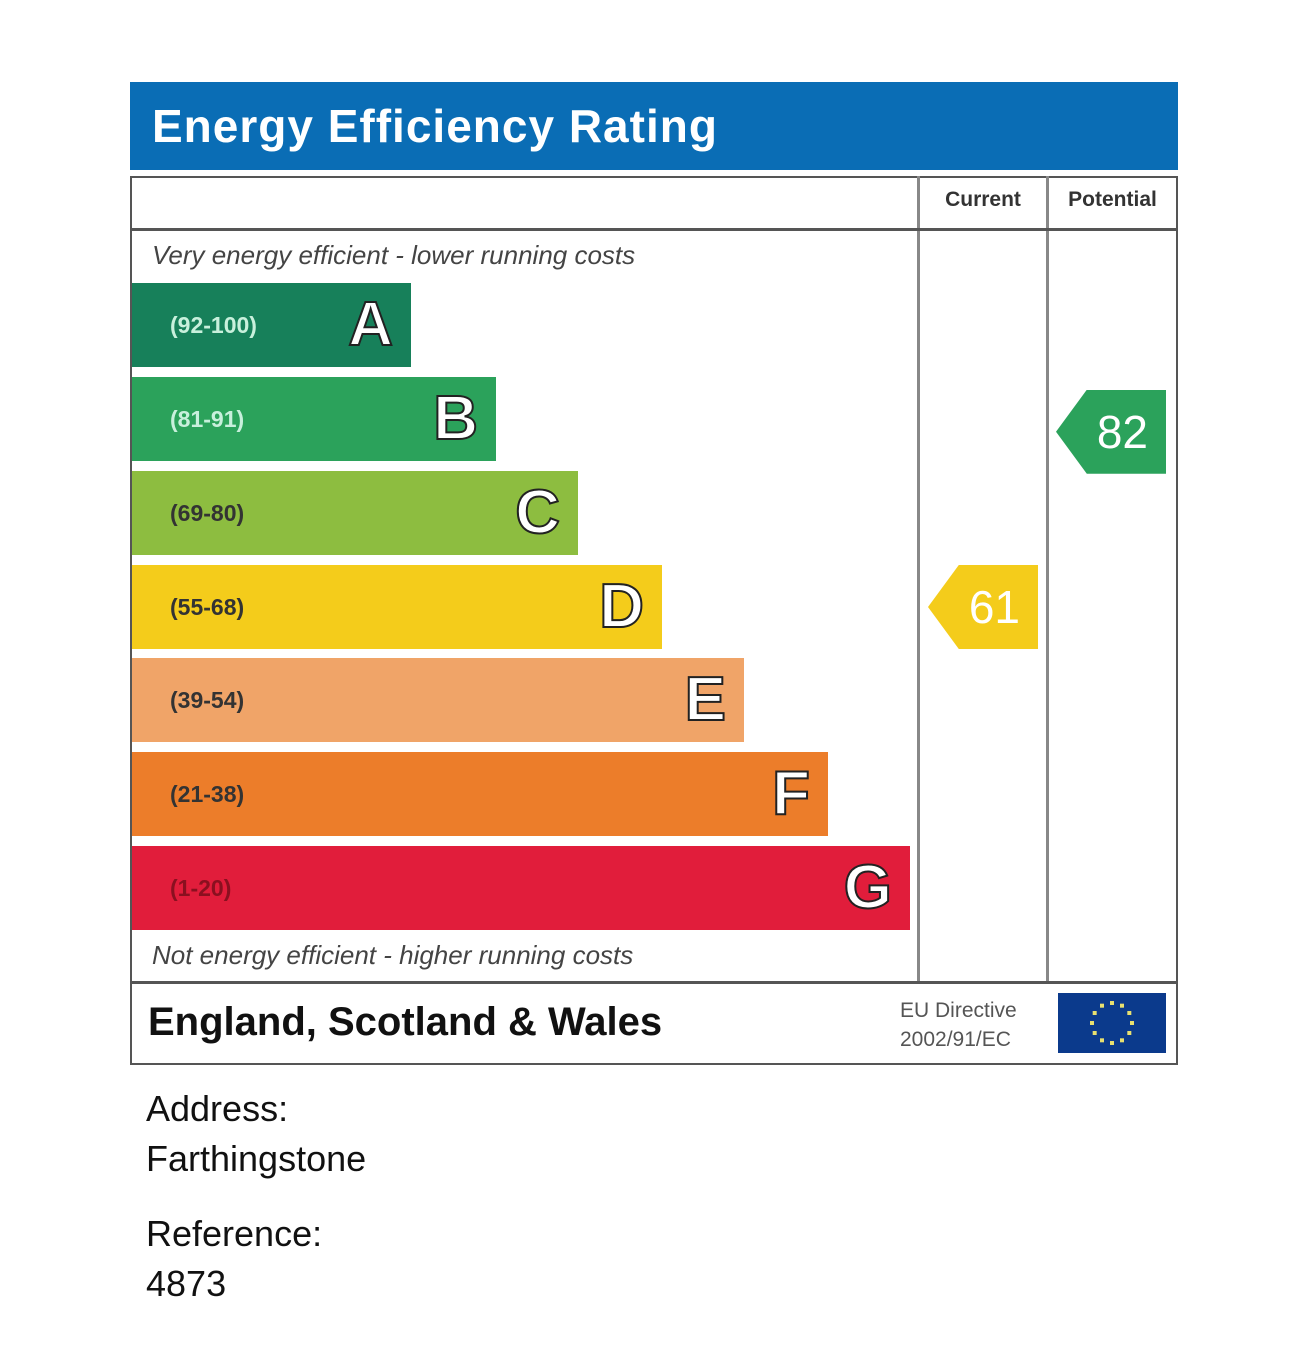 The width and height of the screenshot is (1299, 1356). Describe the element at coordinates (791, 793) in the screenshot. I see `band-letter: F` at that location.